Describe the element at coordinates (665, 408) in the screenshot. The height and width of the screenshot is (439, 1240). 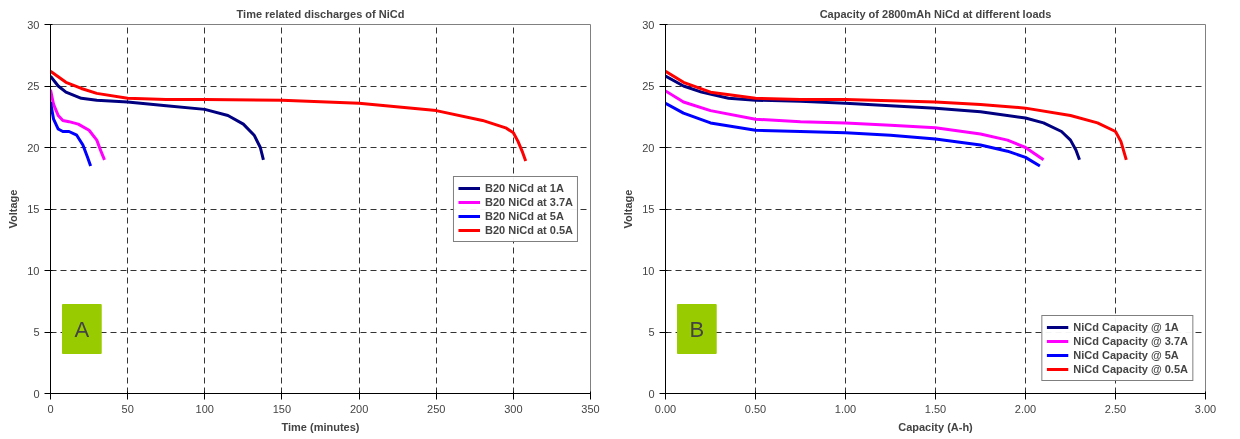
I see `x-tick-label: 0.00` at that location.